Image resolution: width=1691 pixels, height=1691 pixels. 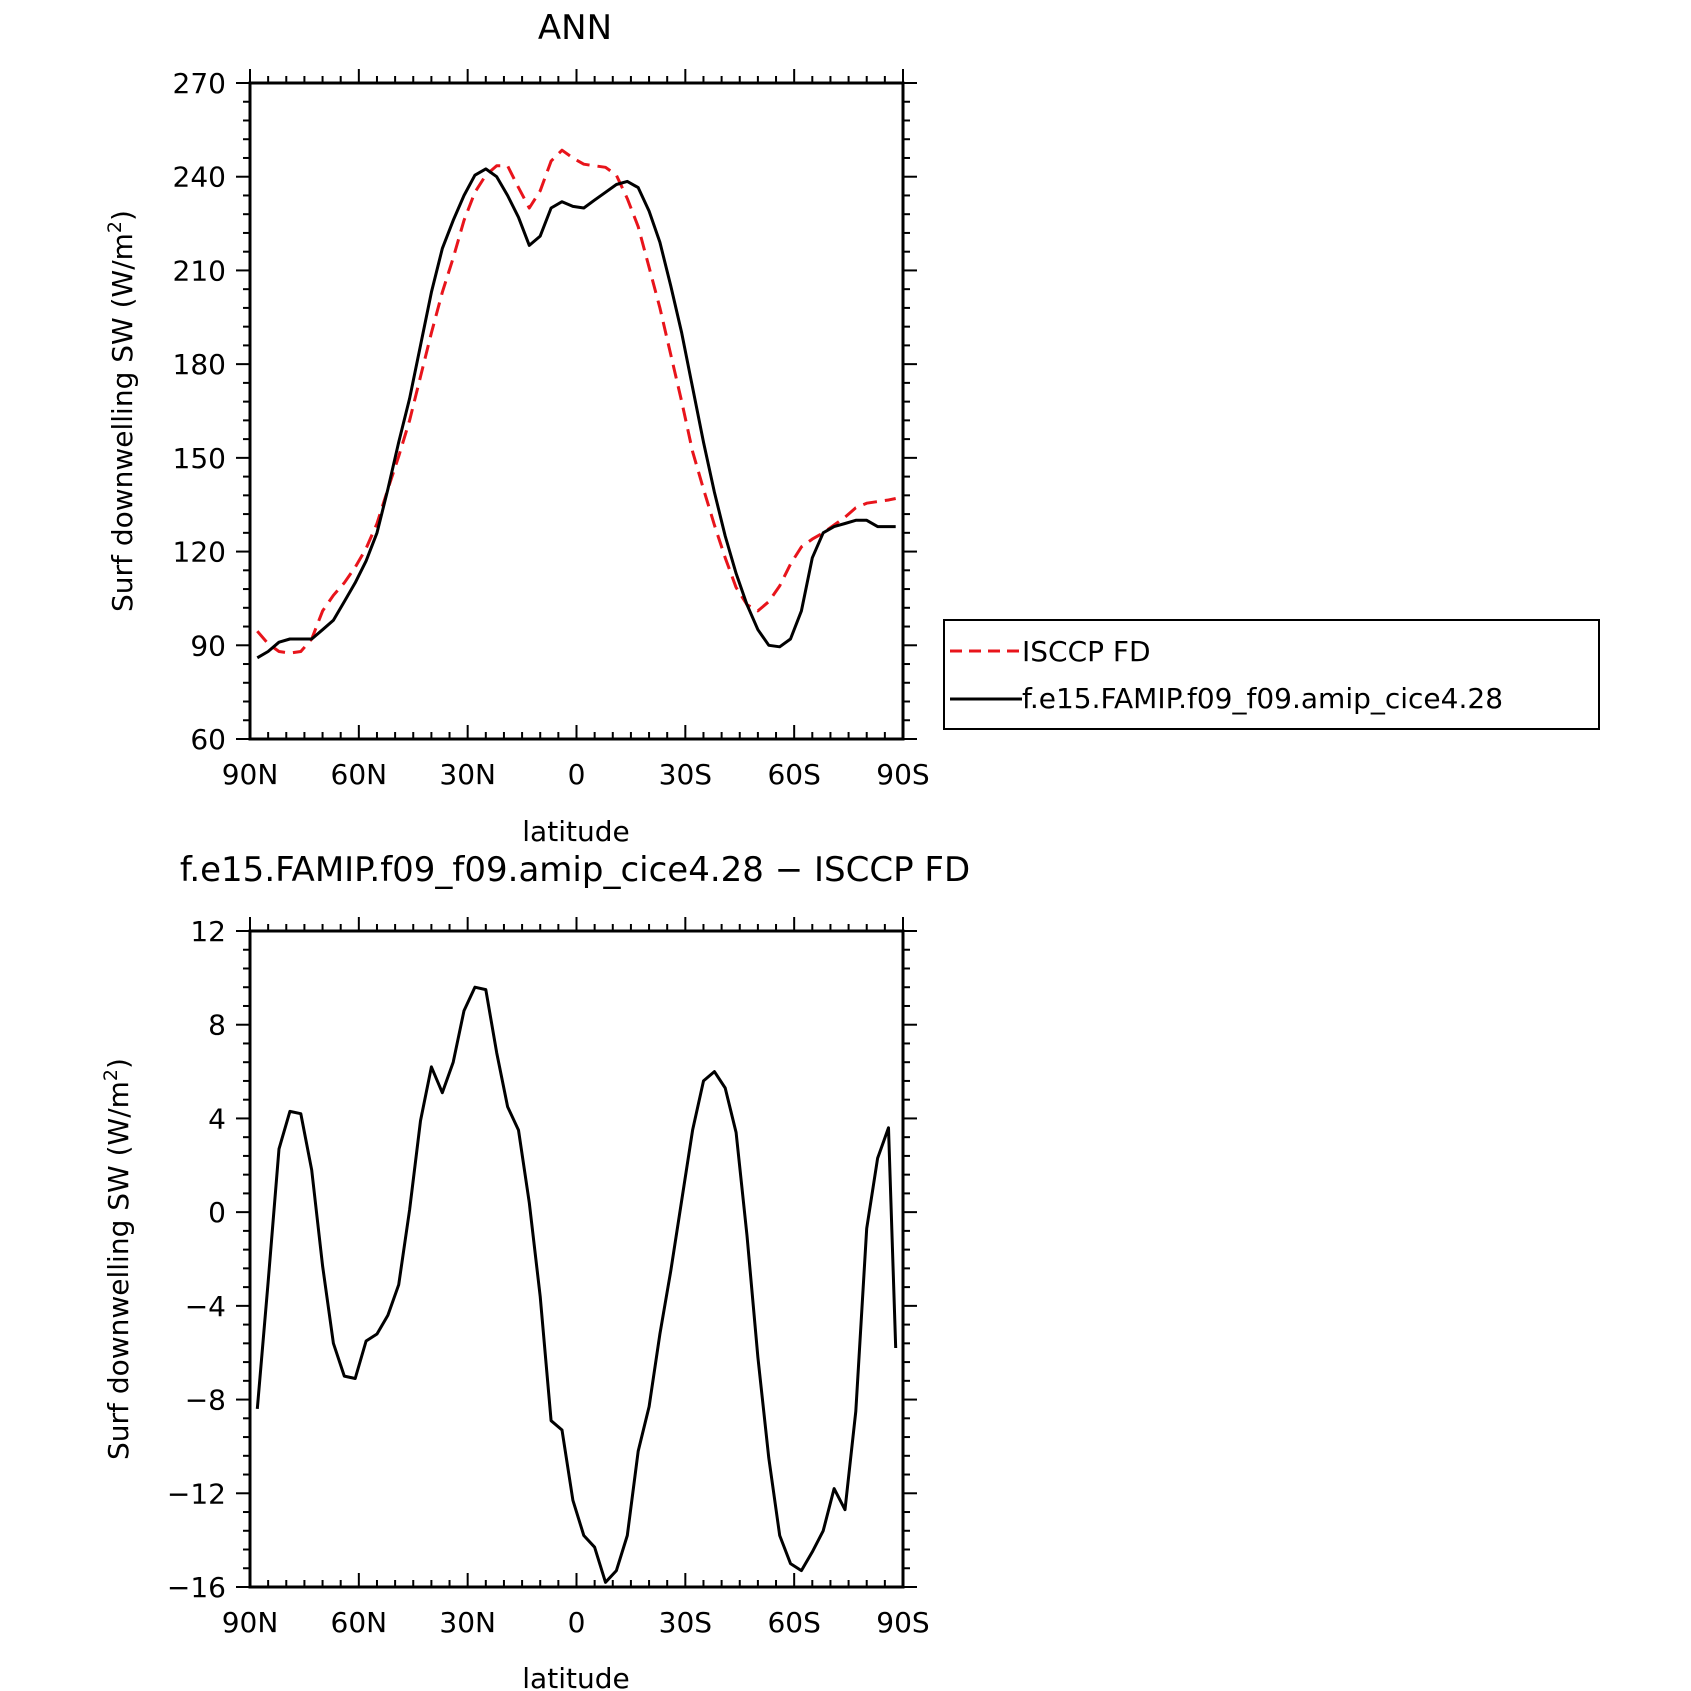 What do you see at coordinates (208, 931) in the screenshot?
I see `y-tick-label: 12` at bounding box center [208, 931].